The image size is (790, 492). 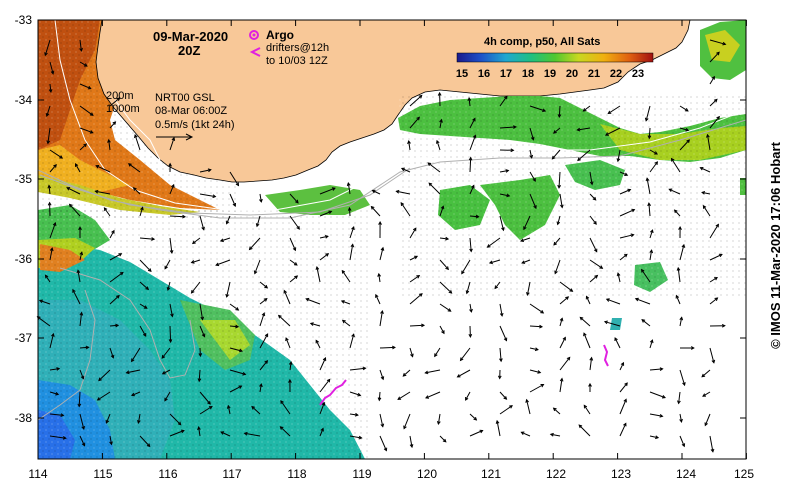 What do you see at coordinates (37, 474) in the screenshot?
I see `lon-label: 114` at bounding box center [37, 474].